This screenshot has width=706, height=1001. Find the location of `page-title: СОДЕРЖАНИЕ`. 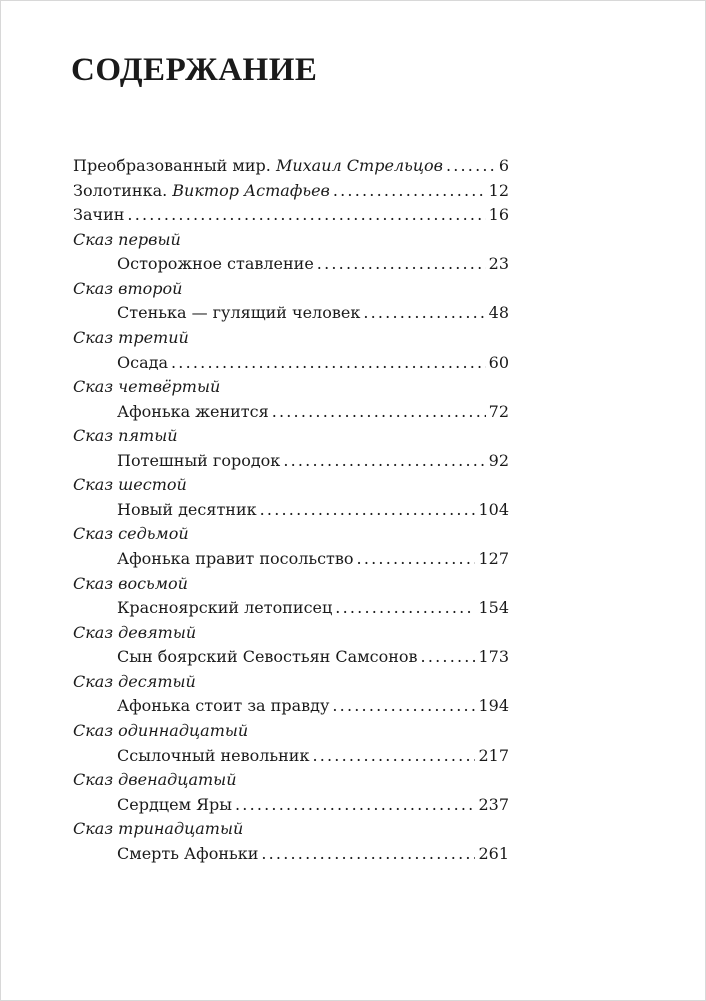

page-title: СОДЕРЖАНИЕ is located at coordinates (194, 70).